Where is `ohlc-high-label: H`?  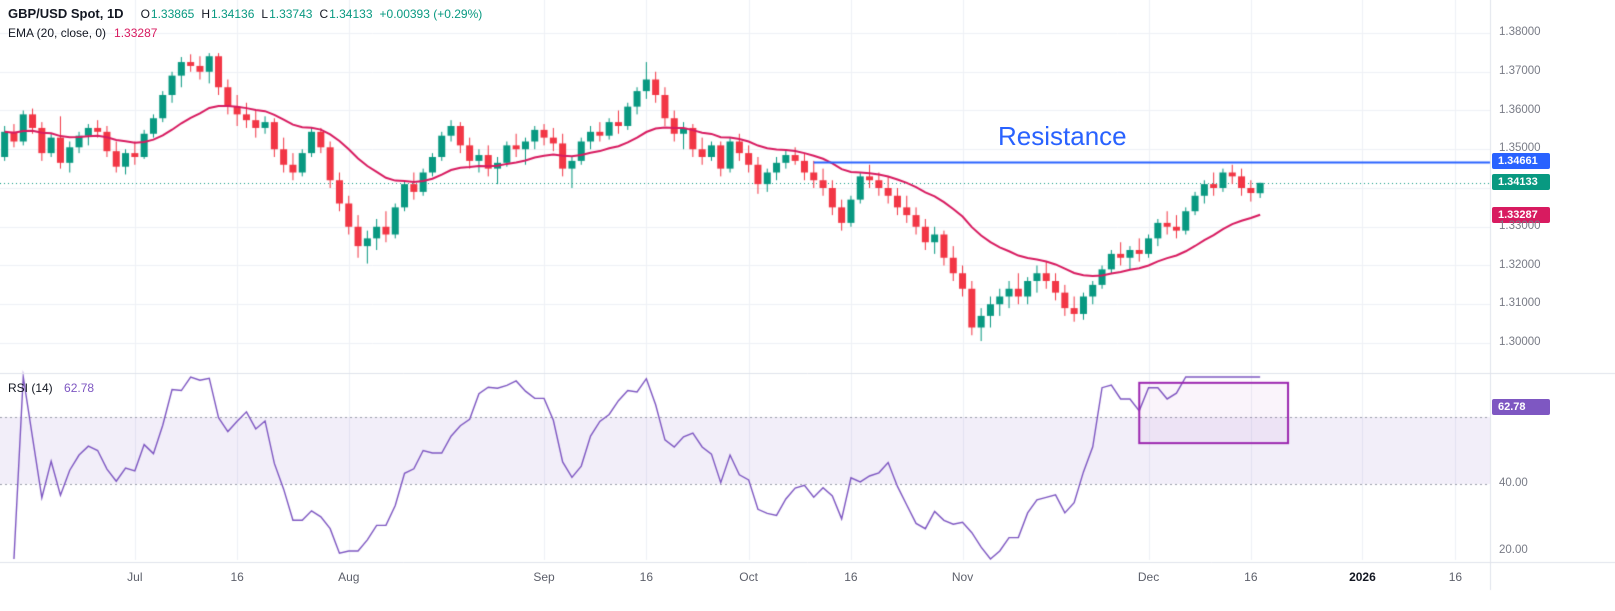
ohlc-high-label: H is located at coordinates (205, 14).